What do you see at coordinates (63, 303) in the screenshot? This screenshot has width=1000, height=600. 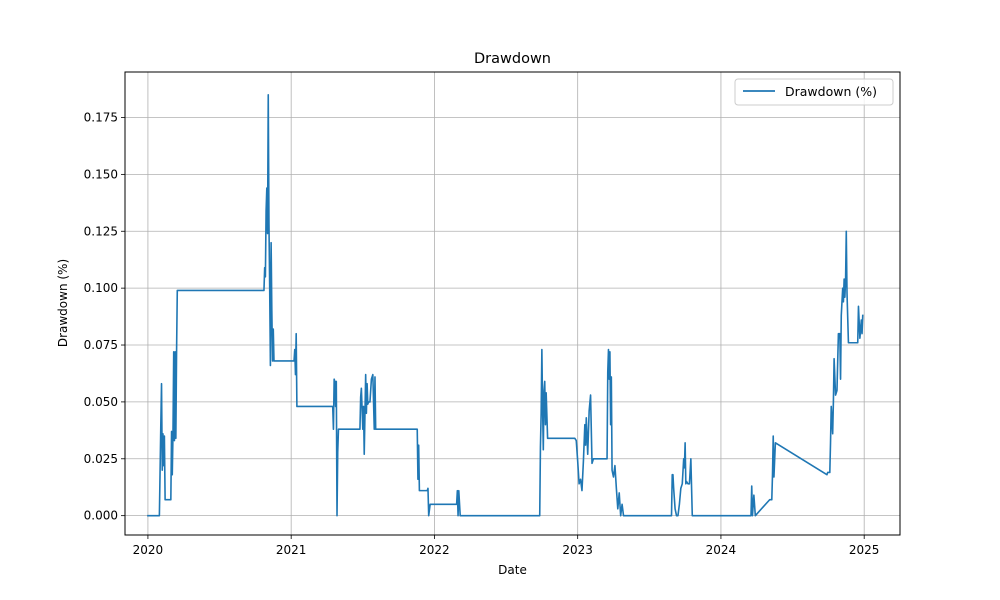 I see `y-axis-label: Drawdown (%)` at bounding box center [63, 303].